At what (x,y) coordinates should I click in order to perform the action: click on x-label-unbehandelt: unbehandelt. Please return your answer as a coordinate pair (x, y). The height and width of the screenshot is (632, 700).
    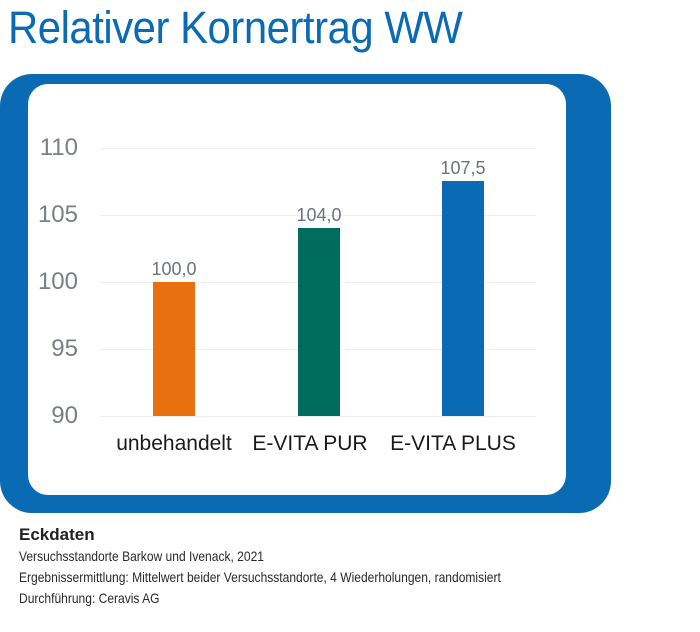
    Looking at the image, I should click on (174, 443).